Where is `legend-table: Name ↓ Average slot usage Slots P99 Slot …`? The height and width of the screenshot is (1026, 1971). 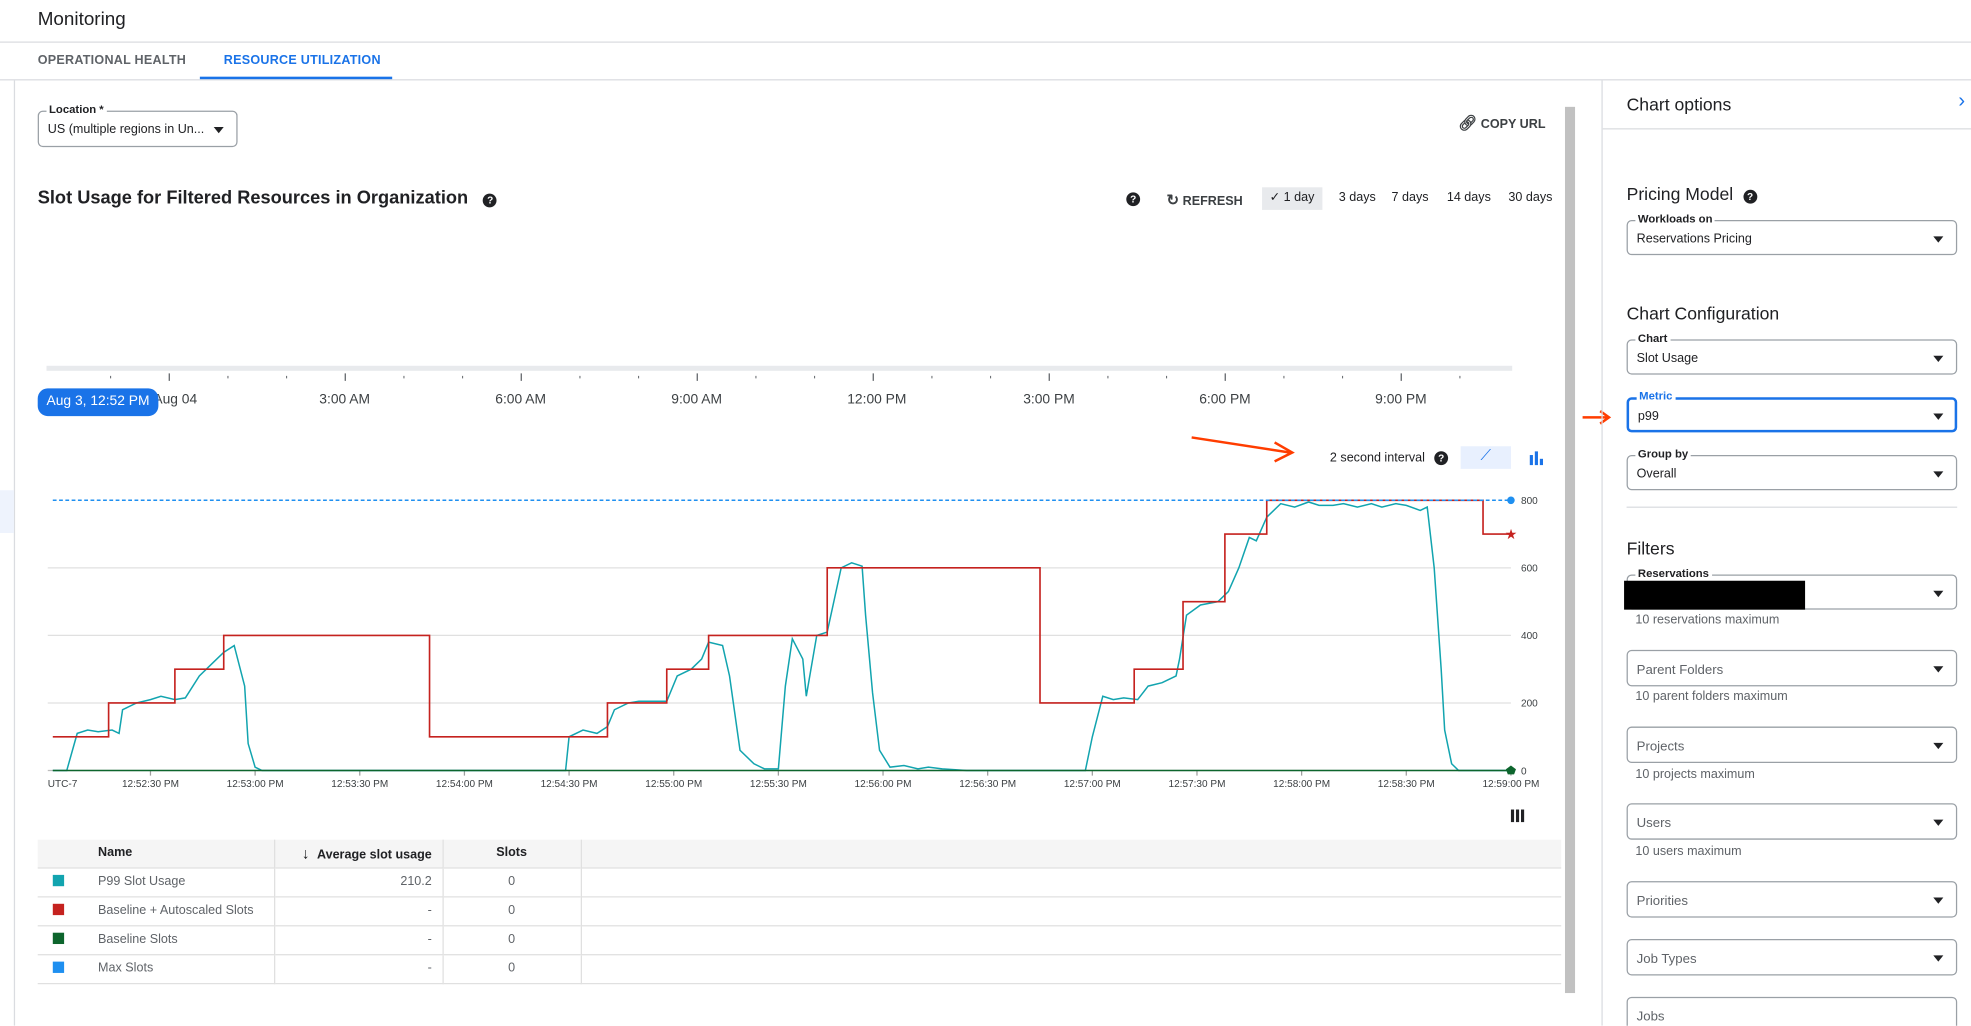
legend-table: Name ↓ Average slot usage Slots P99 Slot … is located at coordinates (799, 911).